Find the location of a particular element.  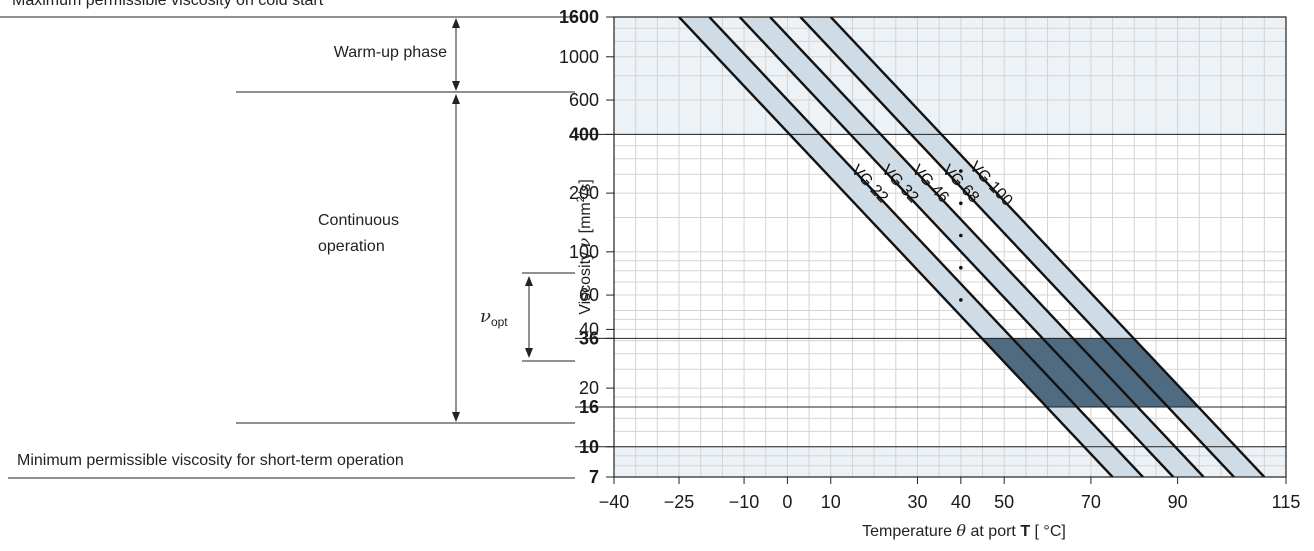

x-tick-label: −25 is located at coordinates (679, 502).